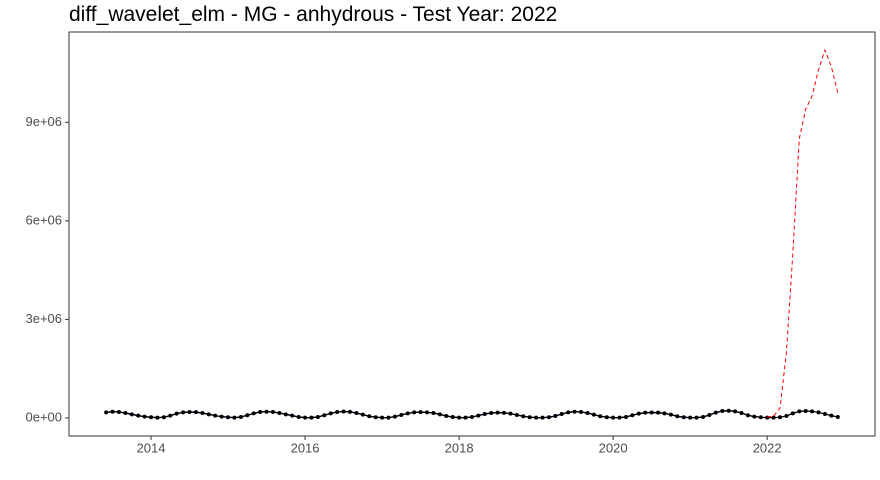  Describe the element at coordinates (43, 416) in the screenshot. I see `y-tick-label: 0e+00` at that location.